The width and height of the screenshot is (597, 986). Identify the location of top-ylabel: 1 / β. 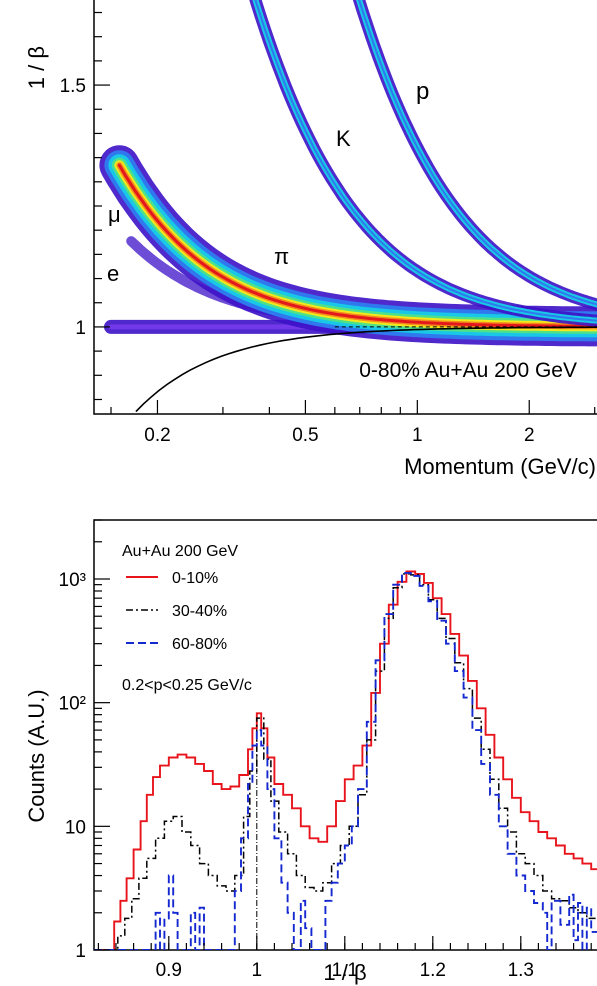
(36, 67).